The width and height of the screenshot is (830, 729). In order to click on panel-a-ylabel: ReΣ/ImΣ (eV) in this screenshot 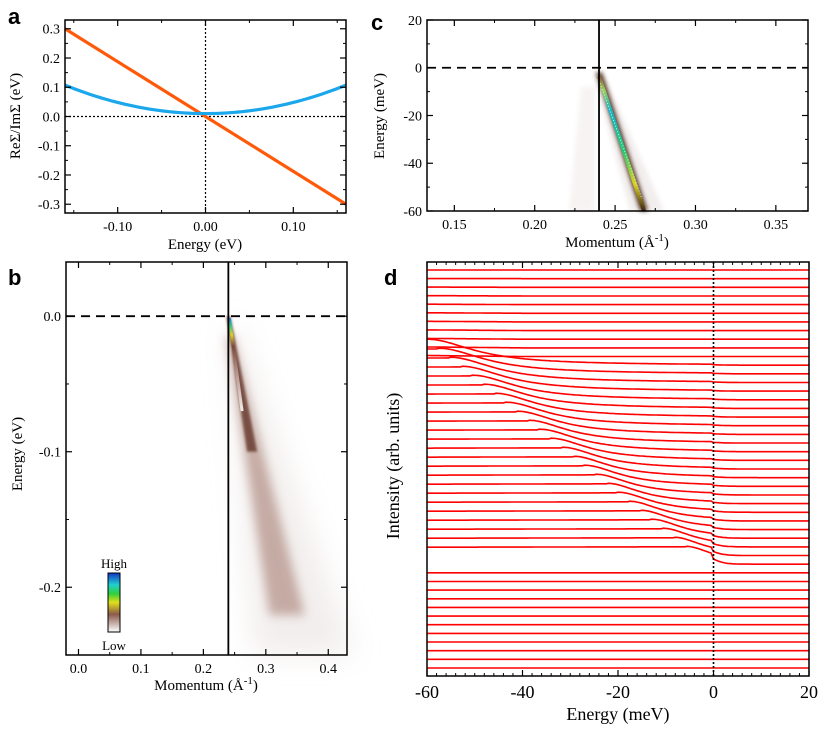, I will do `click(16, 116)`.